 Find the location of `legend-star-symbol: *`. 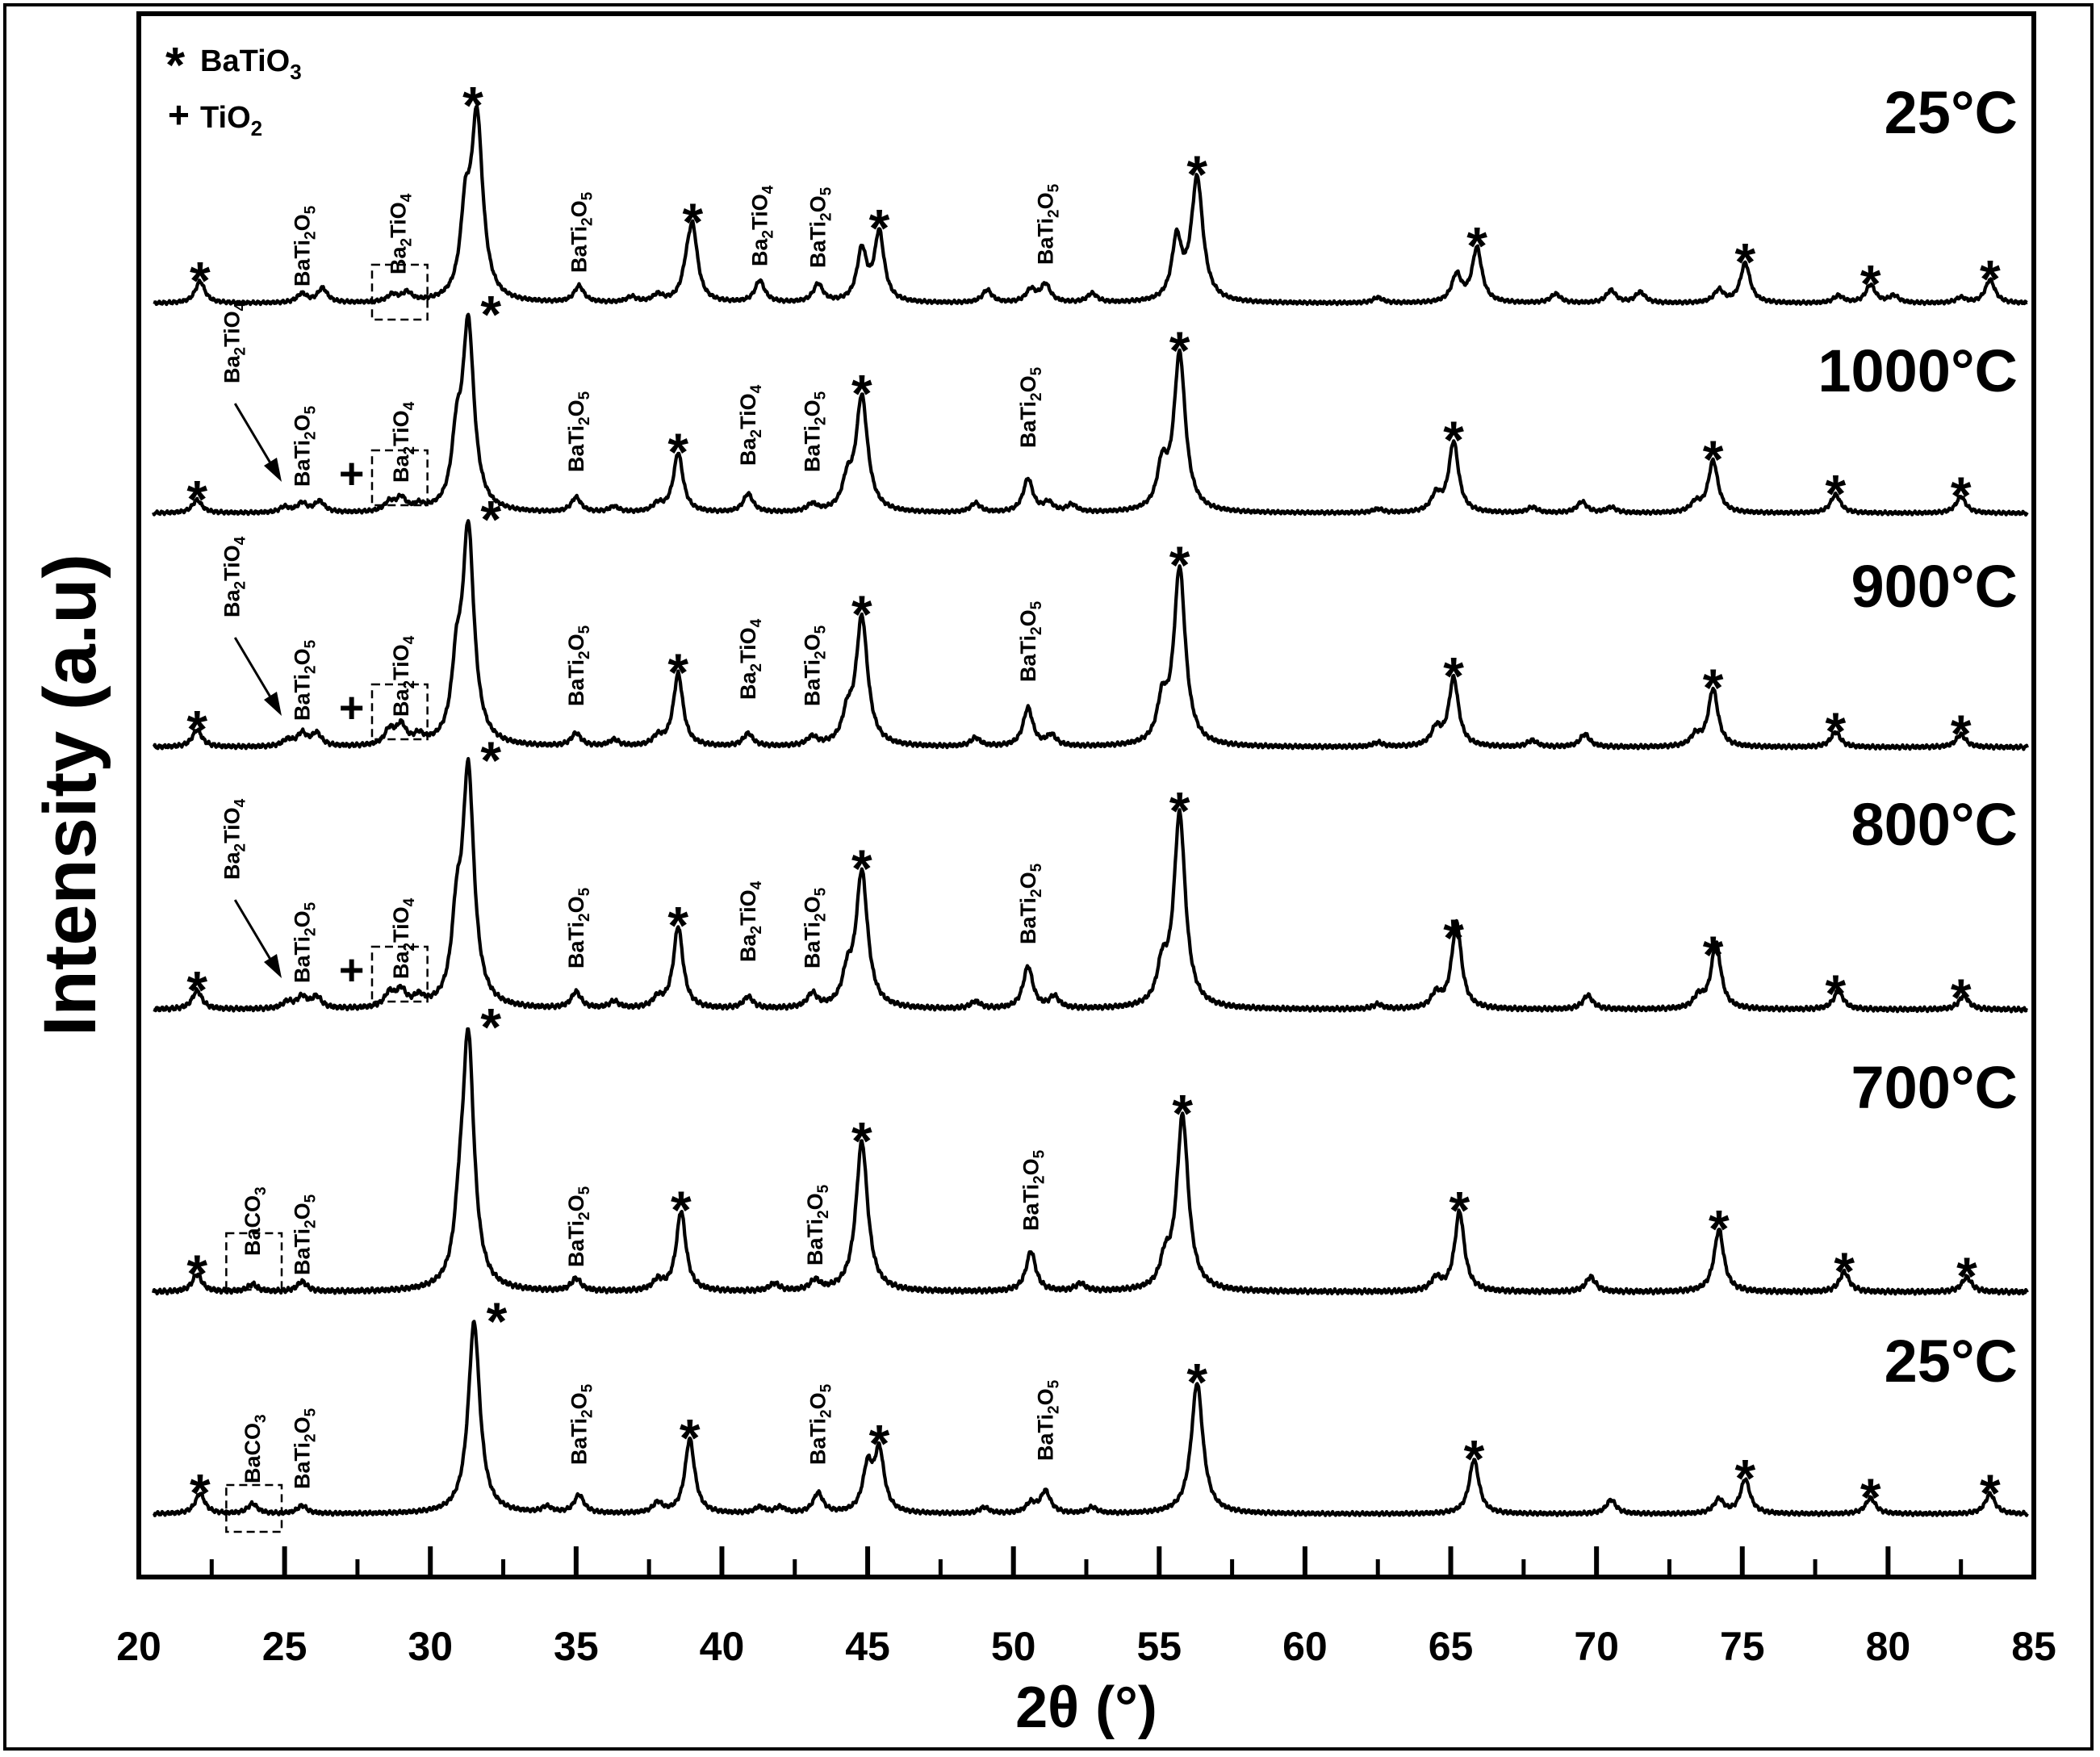

legend-star-symbol: * is located at coordinates (175, 66).